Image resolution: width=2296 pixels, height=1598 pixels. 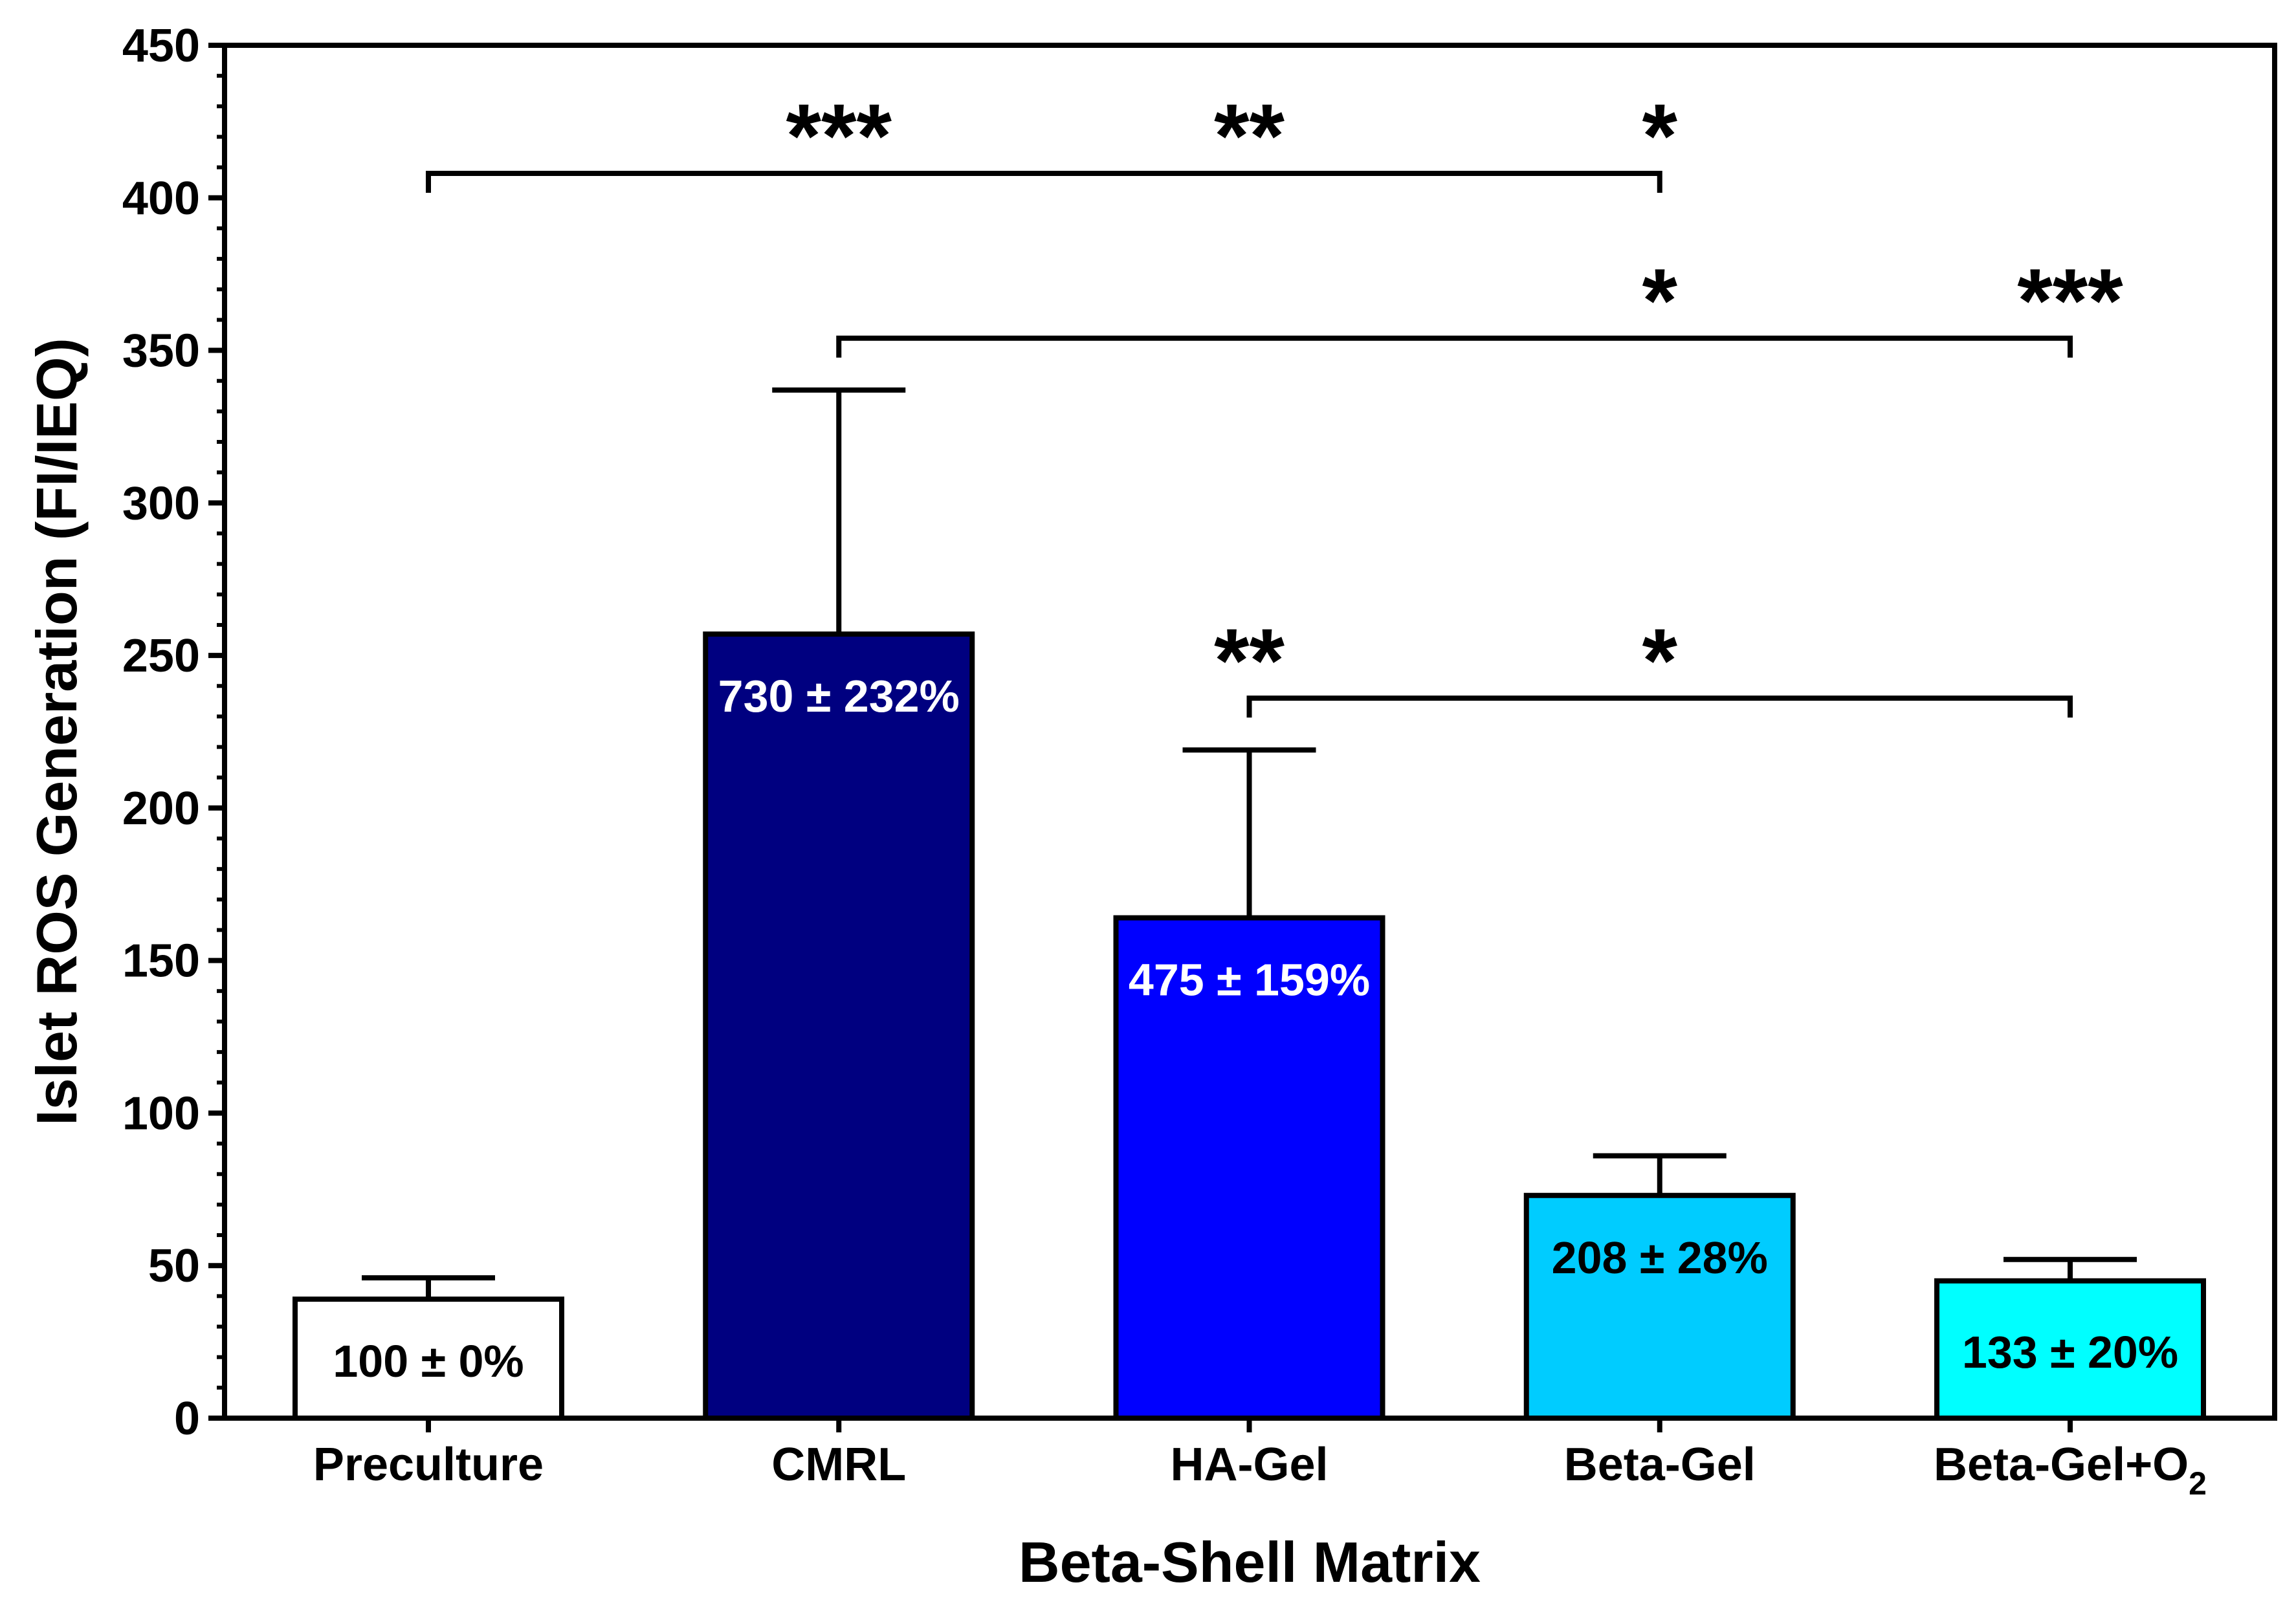 I want to click on y-tick-label: 450, so click(x=161, y=46).